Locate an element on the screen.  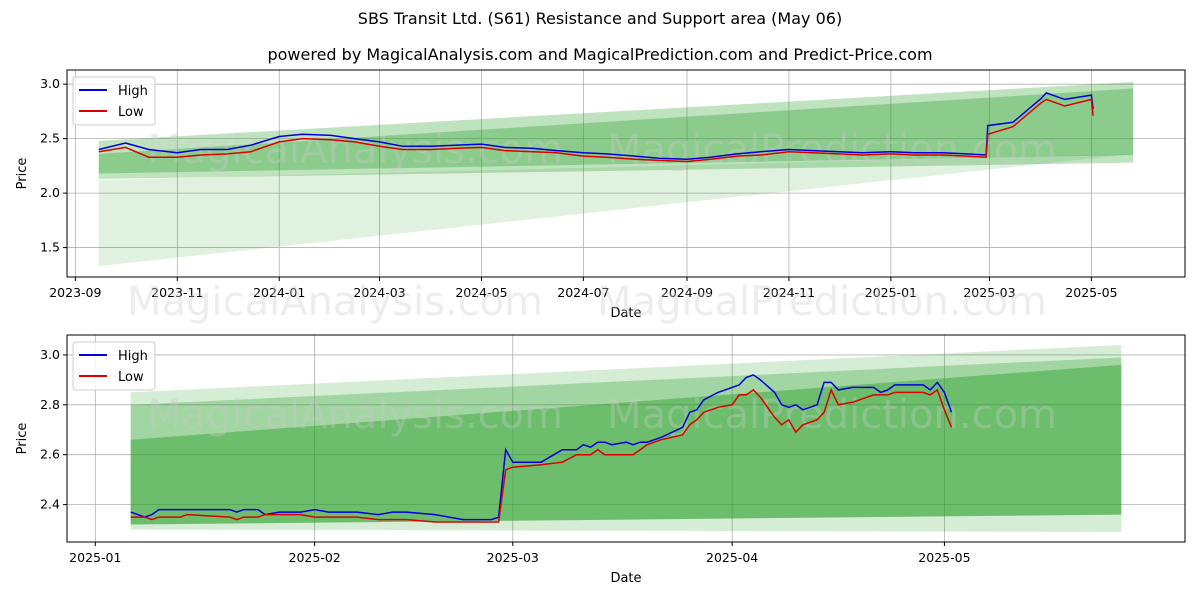
x-tick-label: 2024-05 is located at coordinates (481, 292).